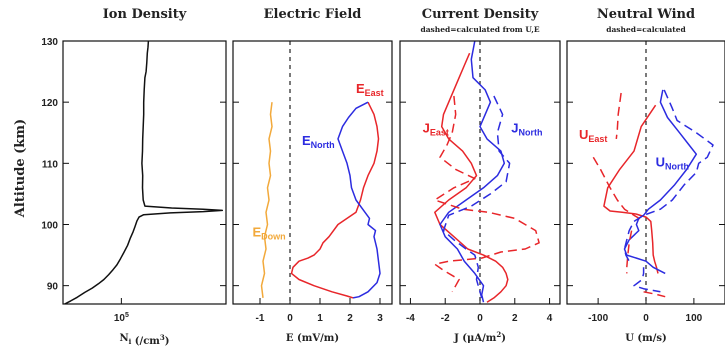  I want to click on x-tick-label: -2, so click(445, 318).